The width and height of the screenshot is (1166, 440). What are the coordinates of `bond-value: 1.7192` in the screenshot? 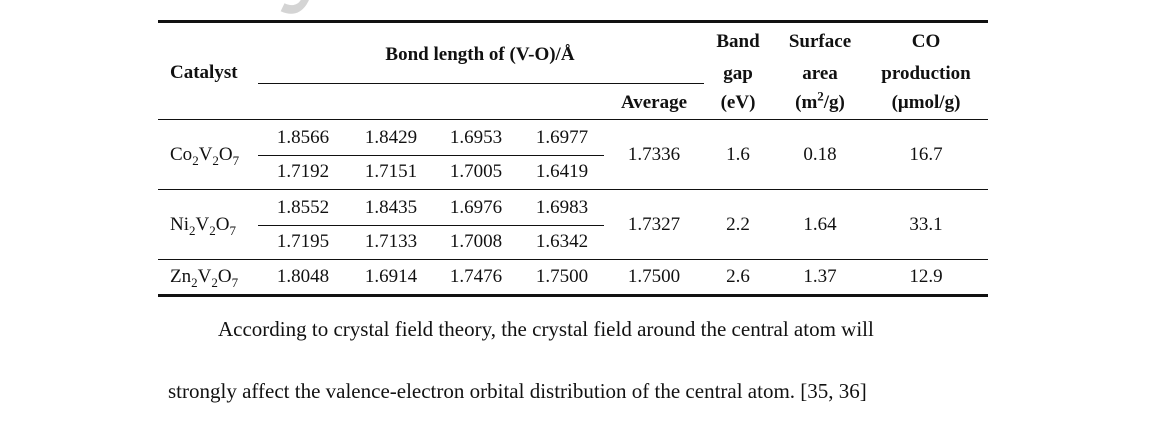 It's located at (303, 171).